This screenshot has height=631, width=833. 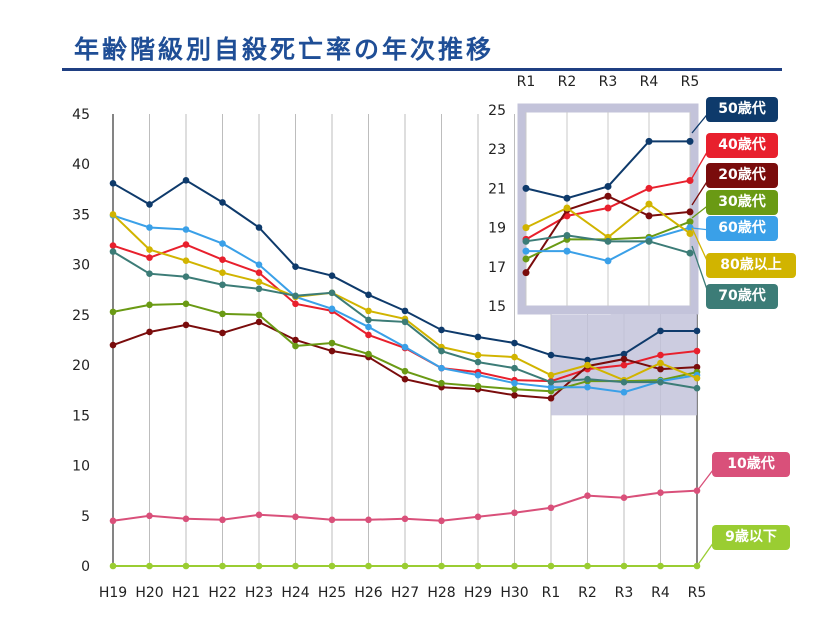 What do you see at coordinates (332, 593) in the screenshot?
I see `x-tick-label: H25` at bounding box center [332, 593].